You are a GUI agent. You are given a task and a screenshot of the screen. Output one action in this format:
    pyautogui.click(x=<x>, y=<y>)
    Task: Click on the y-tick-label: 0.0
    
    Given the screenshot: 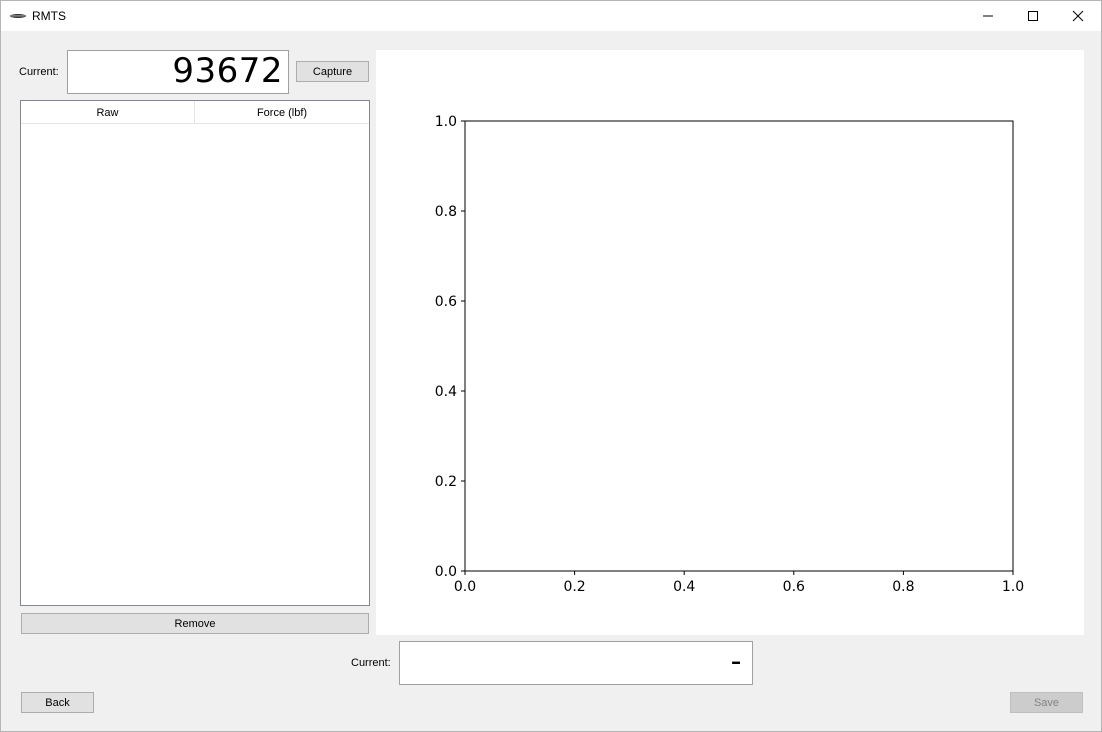 What is the action you would take?
    pyautogui.click(x=446, y=572)
    